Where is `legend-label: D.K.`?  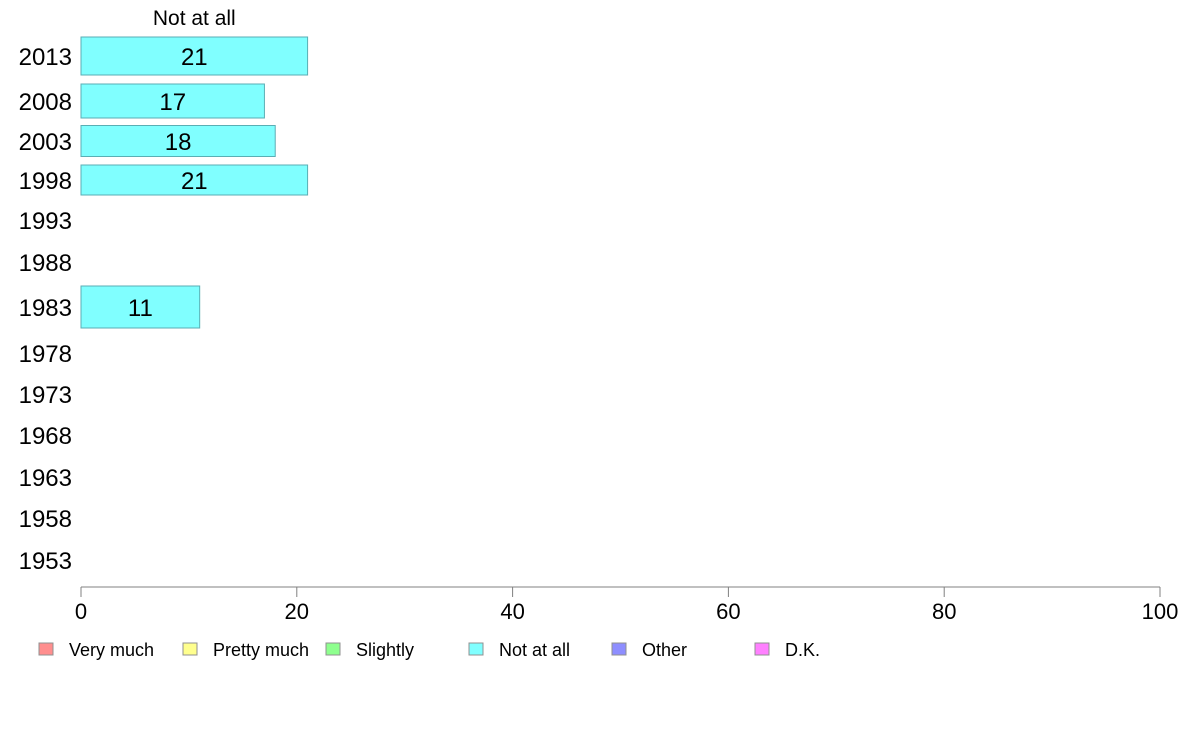
legend-label: D.K. is located at coordinates (802, 650).